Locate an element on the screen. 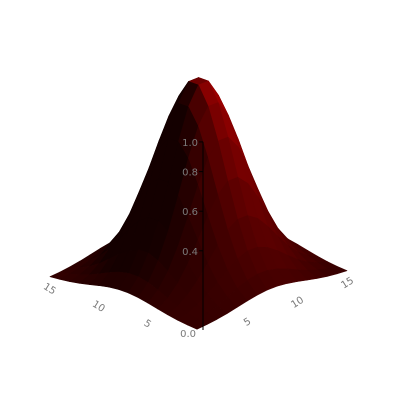  z-tick-label: 0.4 is located at coordinates (190, 252).